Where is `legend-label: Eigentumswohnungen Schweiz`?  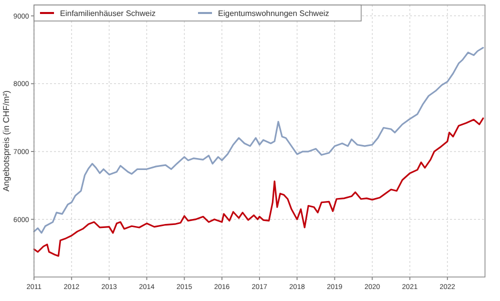
legend-label: Eigentumswohnungen Schweiz is located at coordinates (274, 13).